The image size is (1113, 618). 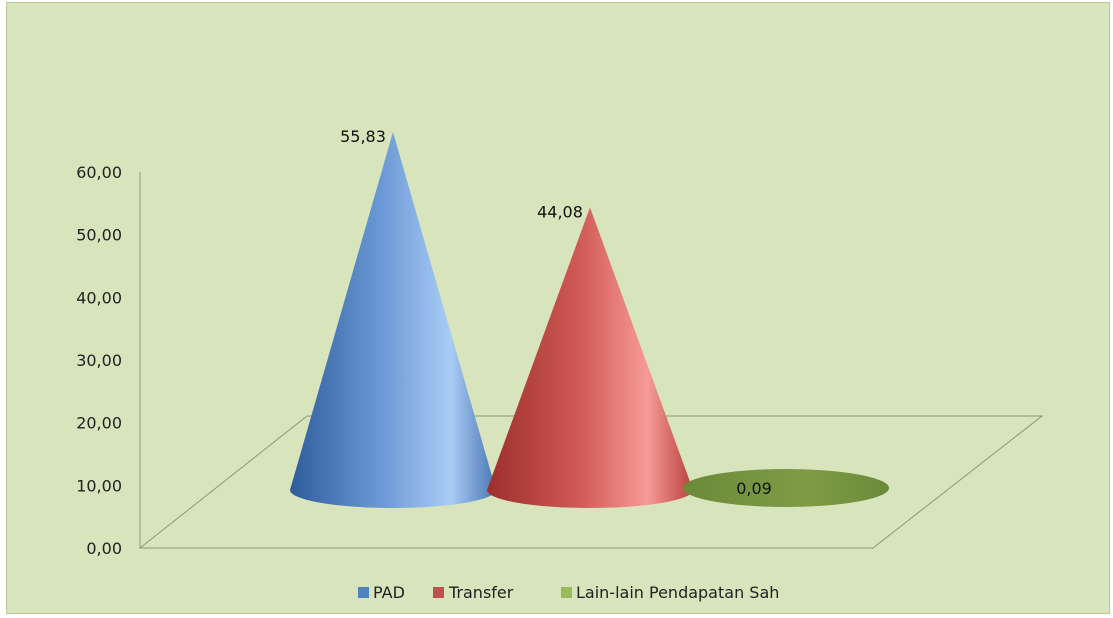 I want to click on legend-label-lain-lain: Lain-lain Pendapatan Sah, so click(x=677, y=592).